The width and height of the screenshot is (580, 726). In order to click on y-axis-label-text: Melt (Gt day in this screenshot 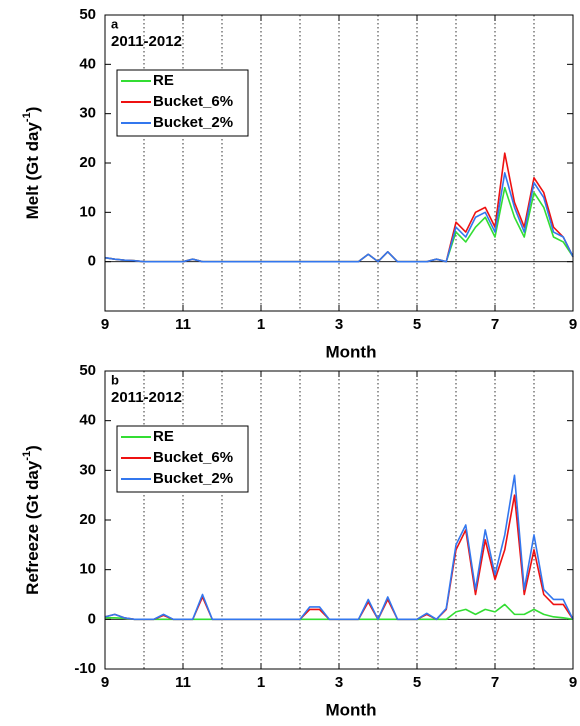, I will do `click(32, 171)`.